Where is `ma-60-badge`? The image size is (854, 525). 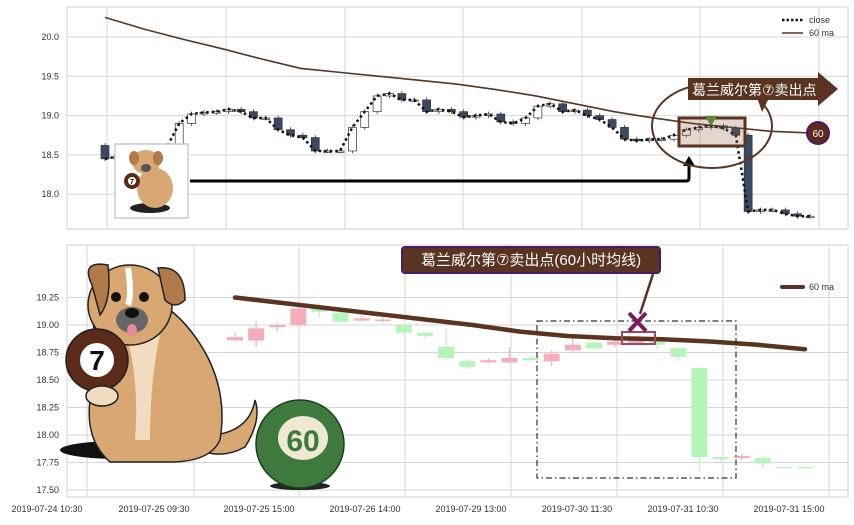
ma-60-badge is located at coordinates (818, 133).